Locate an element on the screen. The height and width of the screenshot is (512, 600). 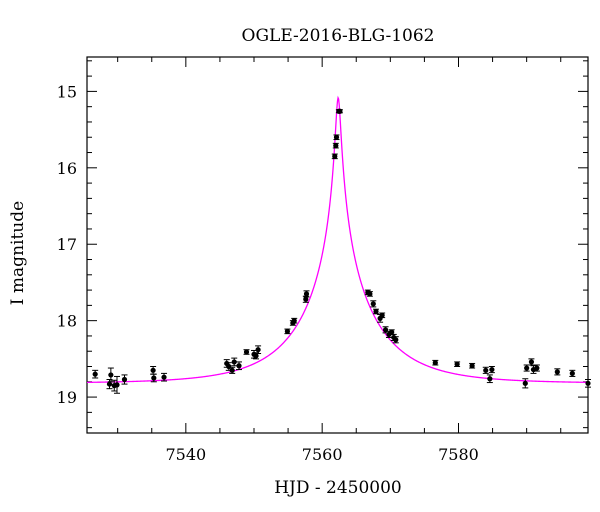
y-tick-label: 19 is located at coordinates (67, 397).